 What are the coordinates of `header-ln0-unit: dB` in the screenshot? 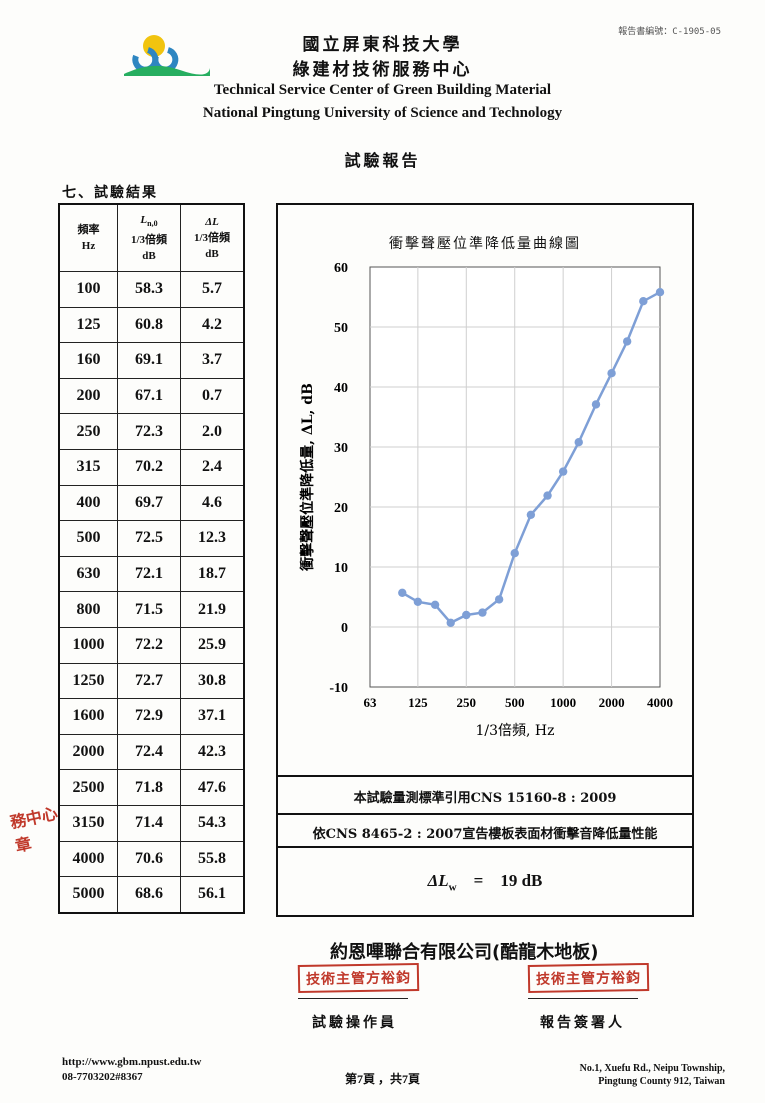 It's located at (149, 256).